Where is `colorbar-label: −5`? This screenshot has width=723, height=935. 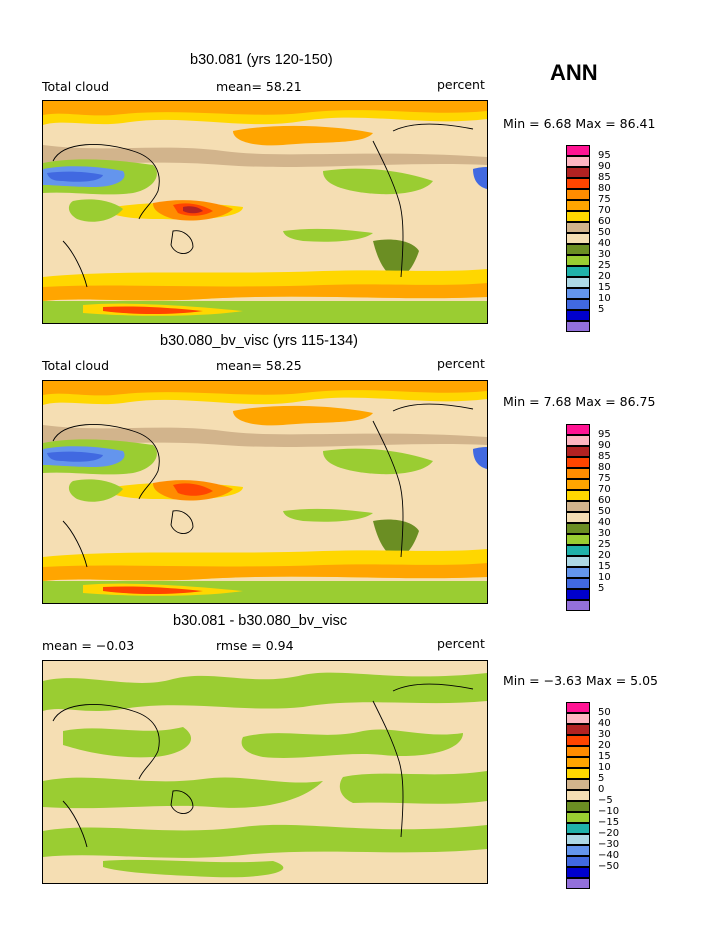
colorbar-label: −5 is located at coordinates (605, 800).